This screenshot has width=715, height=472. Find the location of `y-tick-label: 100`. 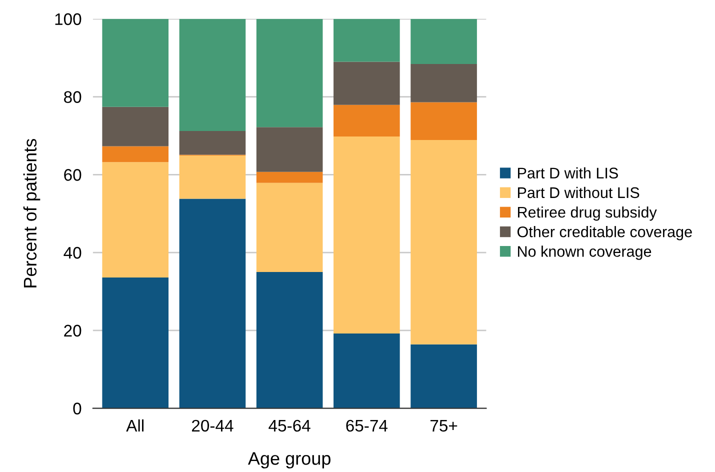

y-tick-label: 100 is located at coordinates (68, 19).